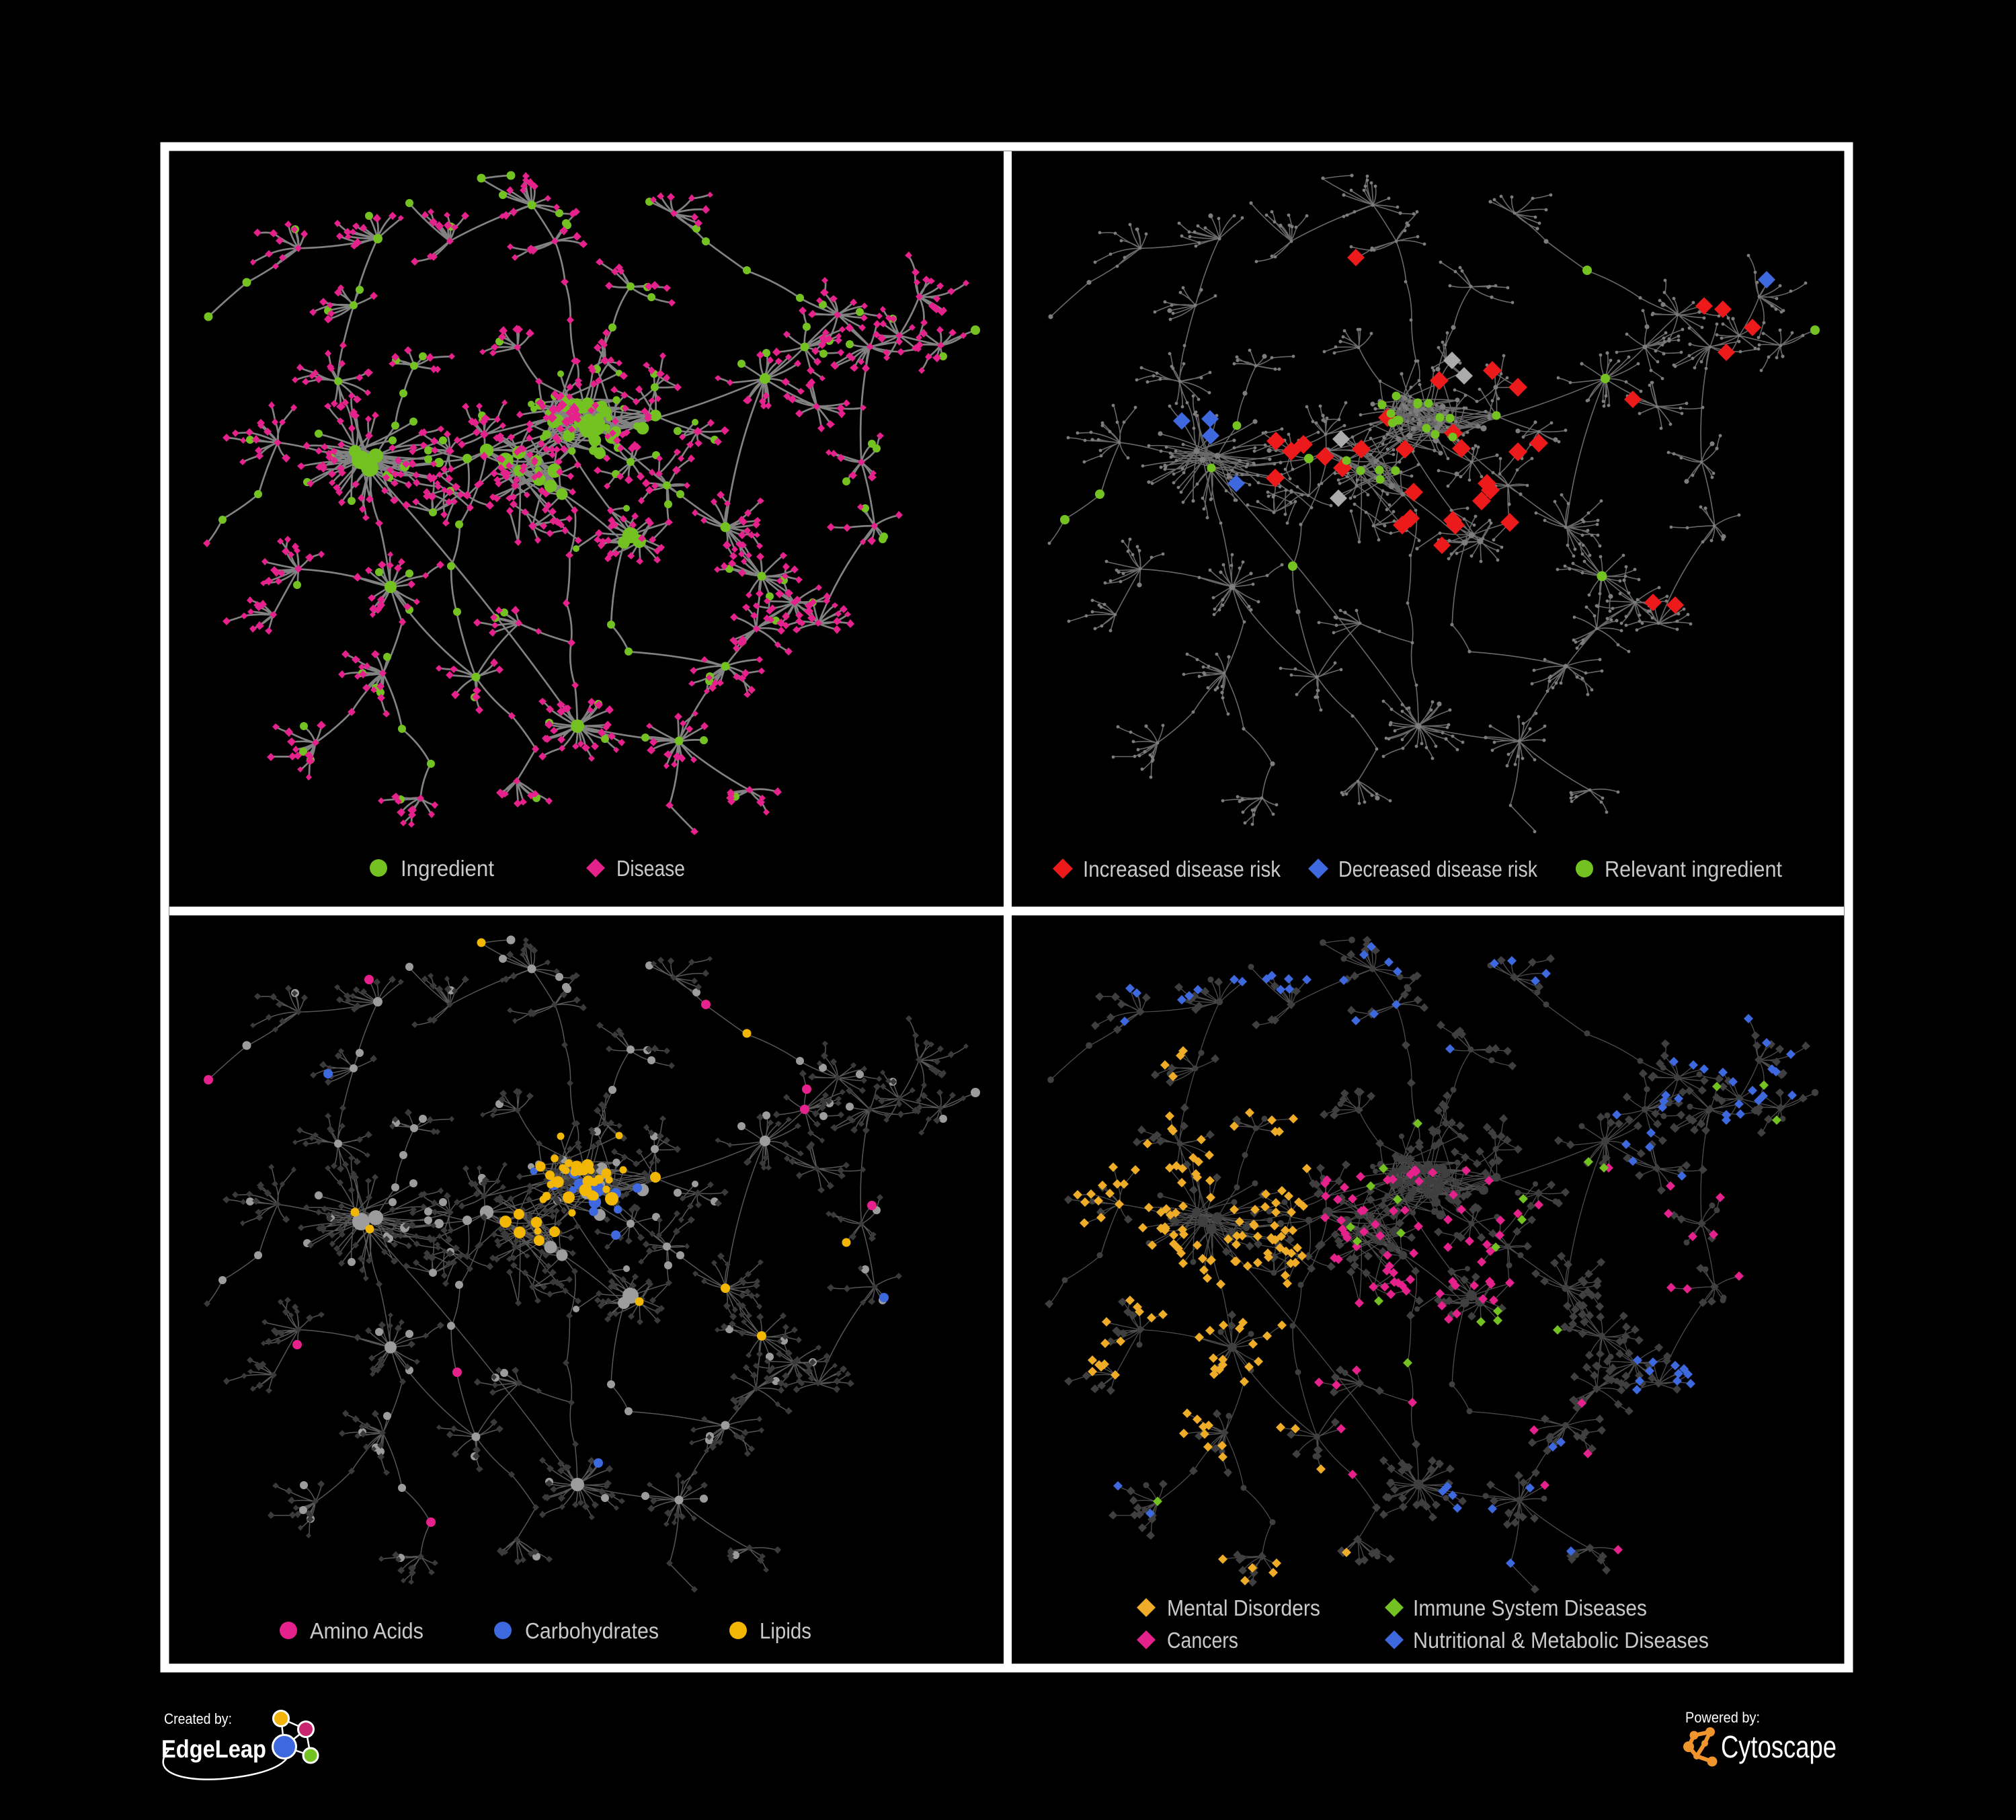 Image resolution: width=2016 pixels, height=1820 pixels. Describe the element at coordinates (1693, 869) in the screenshot. I see `svg-text: Relevant ingredient` at that location.